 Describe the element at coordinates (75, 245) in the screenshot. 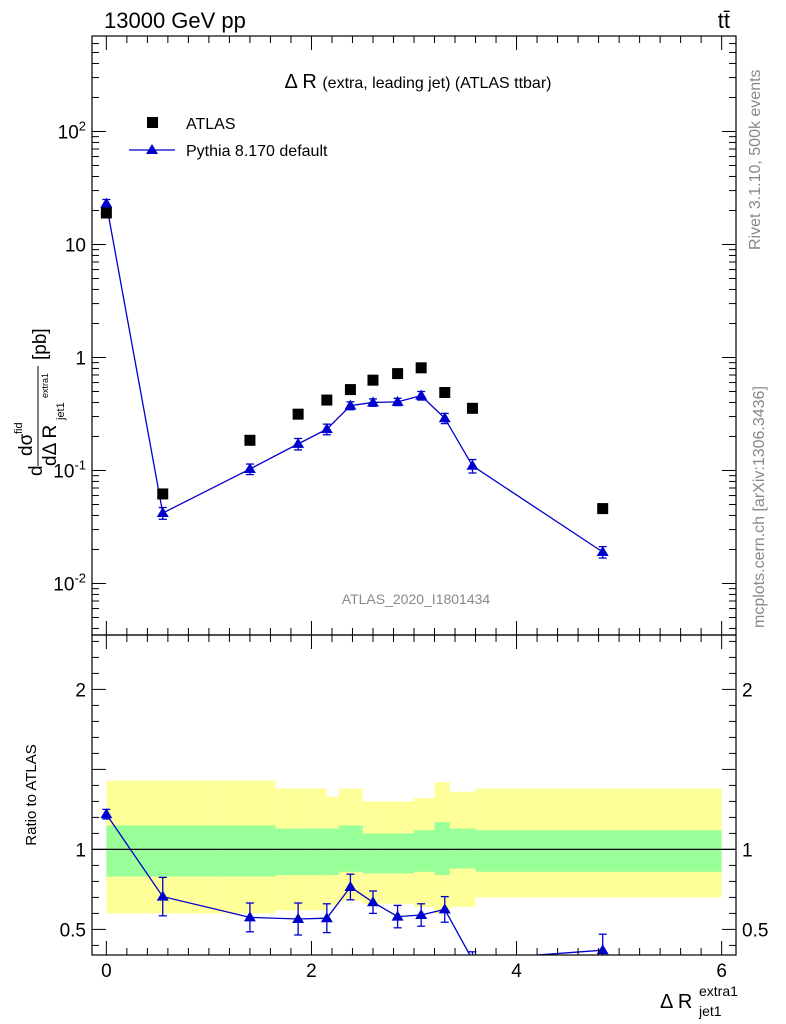

I see `main-y-tick-label: 10` at that location.